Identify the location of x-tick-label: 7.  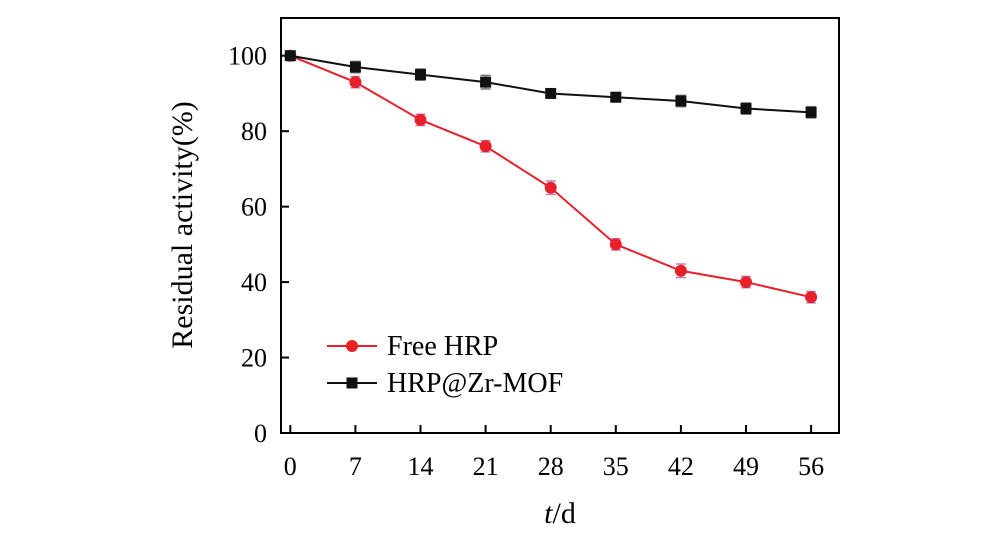
(355, 466).